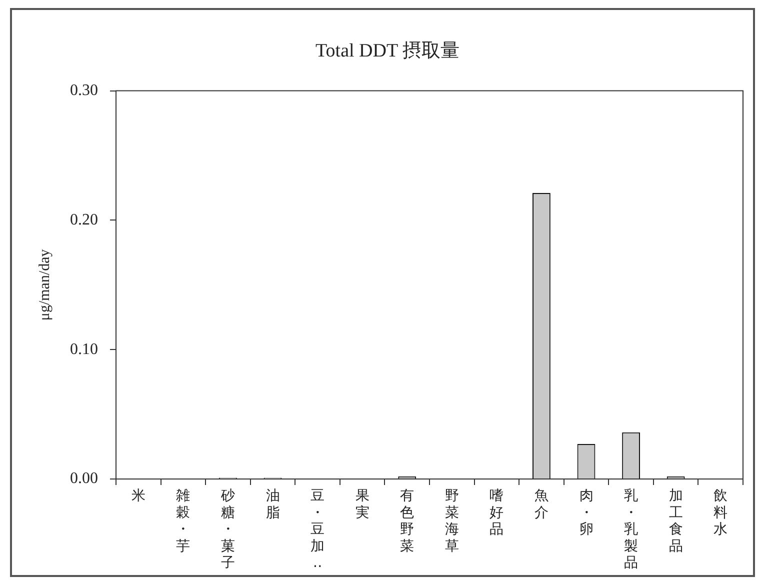 This screenshot has width=765, height=585. Describe the element at coordinates (451, 521) in the screenshot. I see `x-tick-label: 野菜海草` at that location.